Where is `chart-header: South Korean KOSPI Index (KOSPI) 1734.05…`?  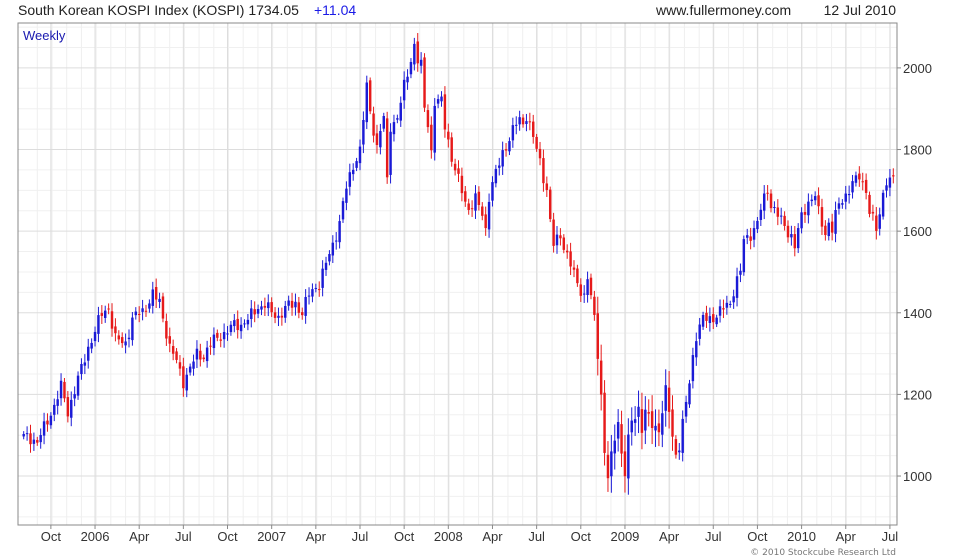
chart-header: South Korean KOSPI Index (KOSPI) 1734.05… is located at coordinates (458, 10).